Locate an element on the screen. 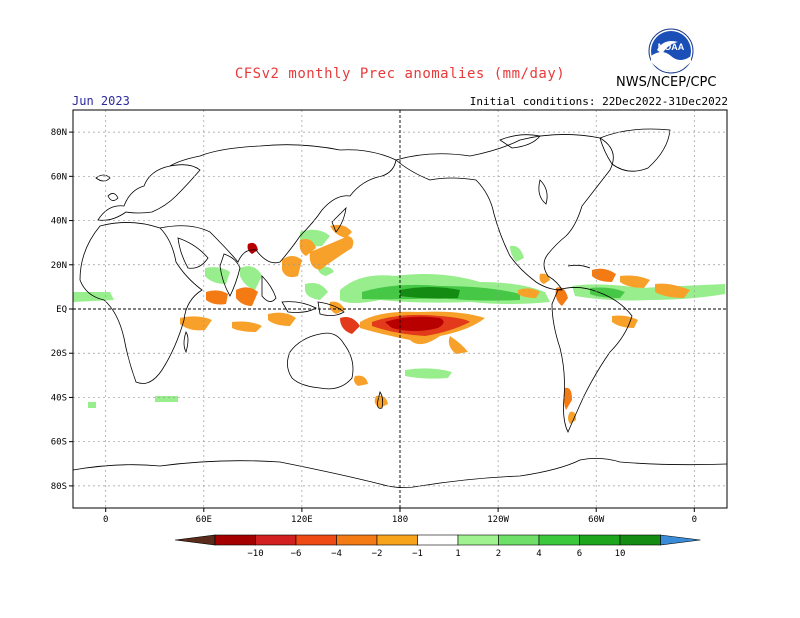 The height and width of the screenshot is (618, 800). lon-tick-label: 180 is located at coordinates (400, 520).